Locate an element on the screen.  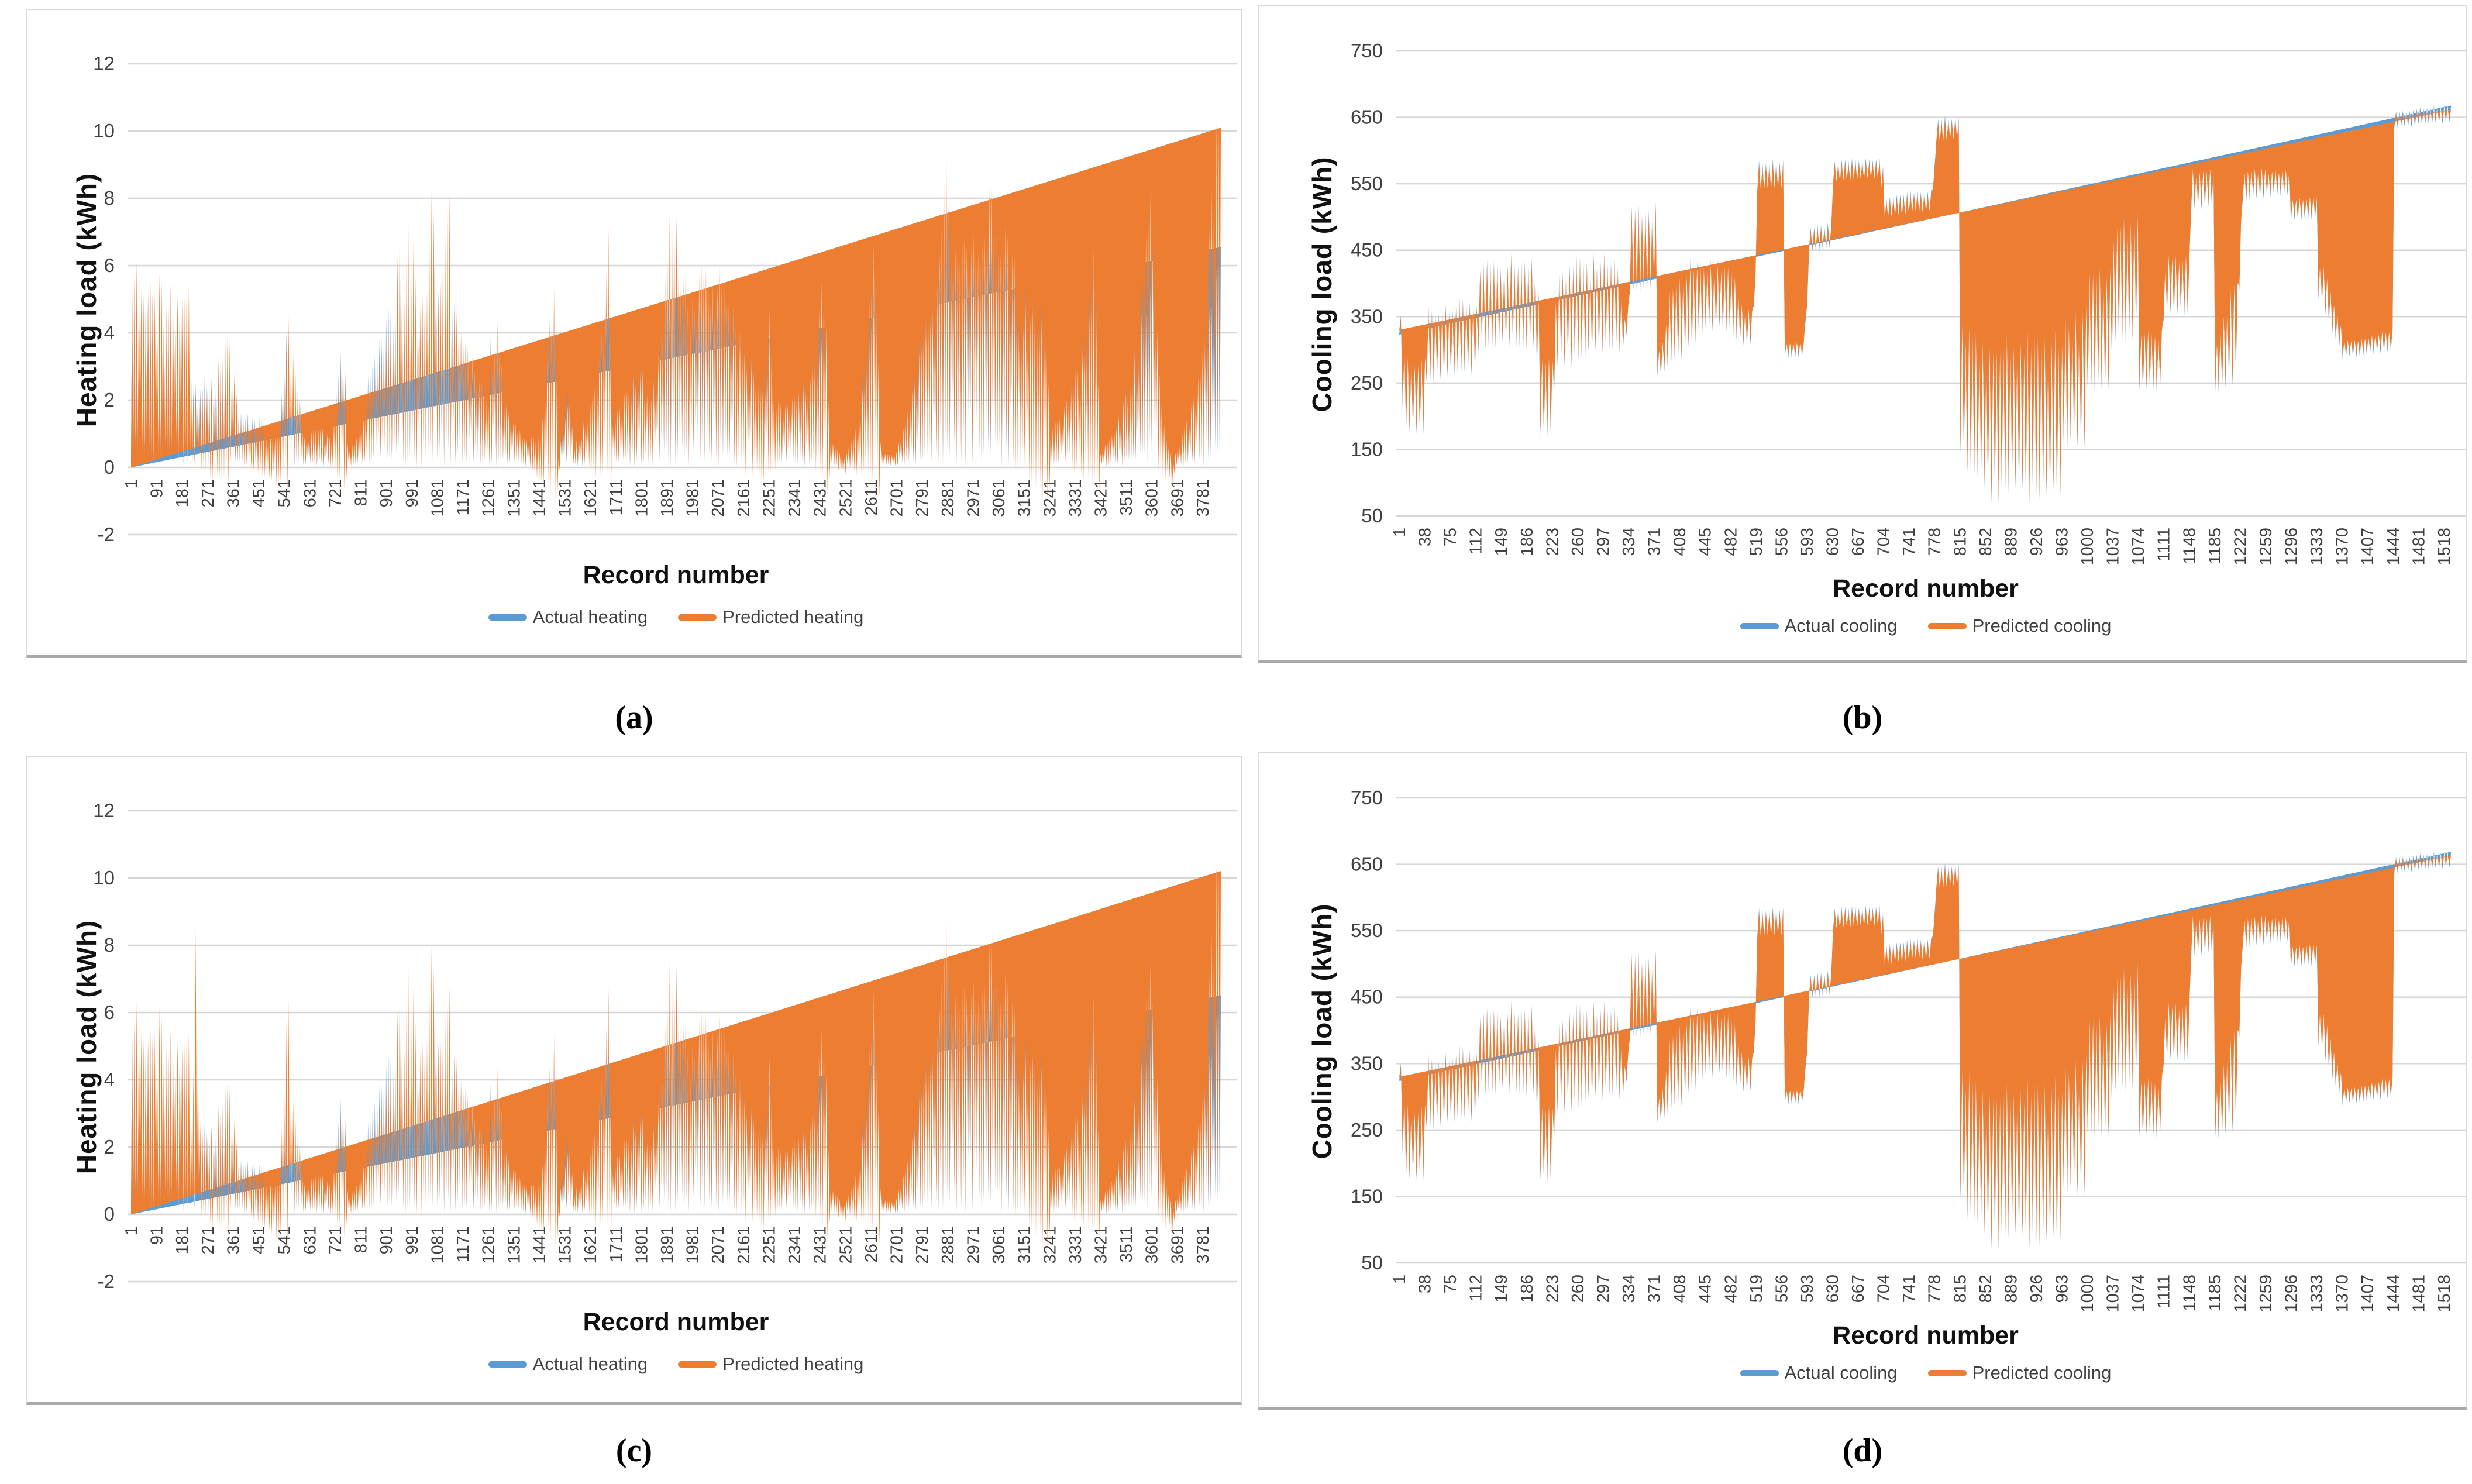
svg-text: 12 is located at coordinates (104, 64).